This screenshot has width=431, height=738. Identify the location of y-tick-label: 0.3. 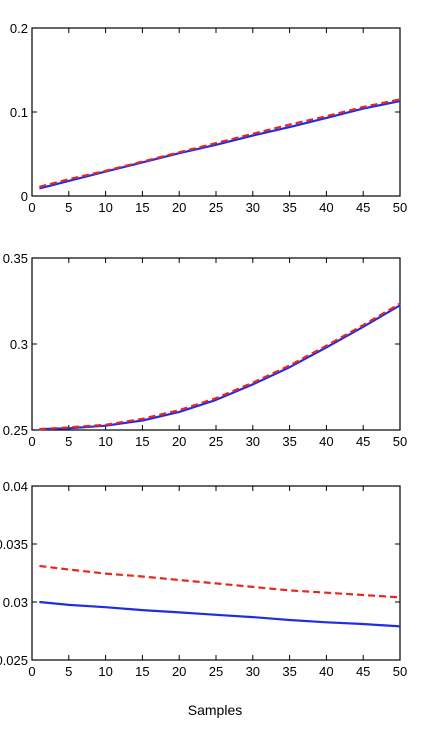
(19, 344).